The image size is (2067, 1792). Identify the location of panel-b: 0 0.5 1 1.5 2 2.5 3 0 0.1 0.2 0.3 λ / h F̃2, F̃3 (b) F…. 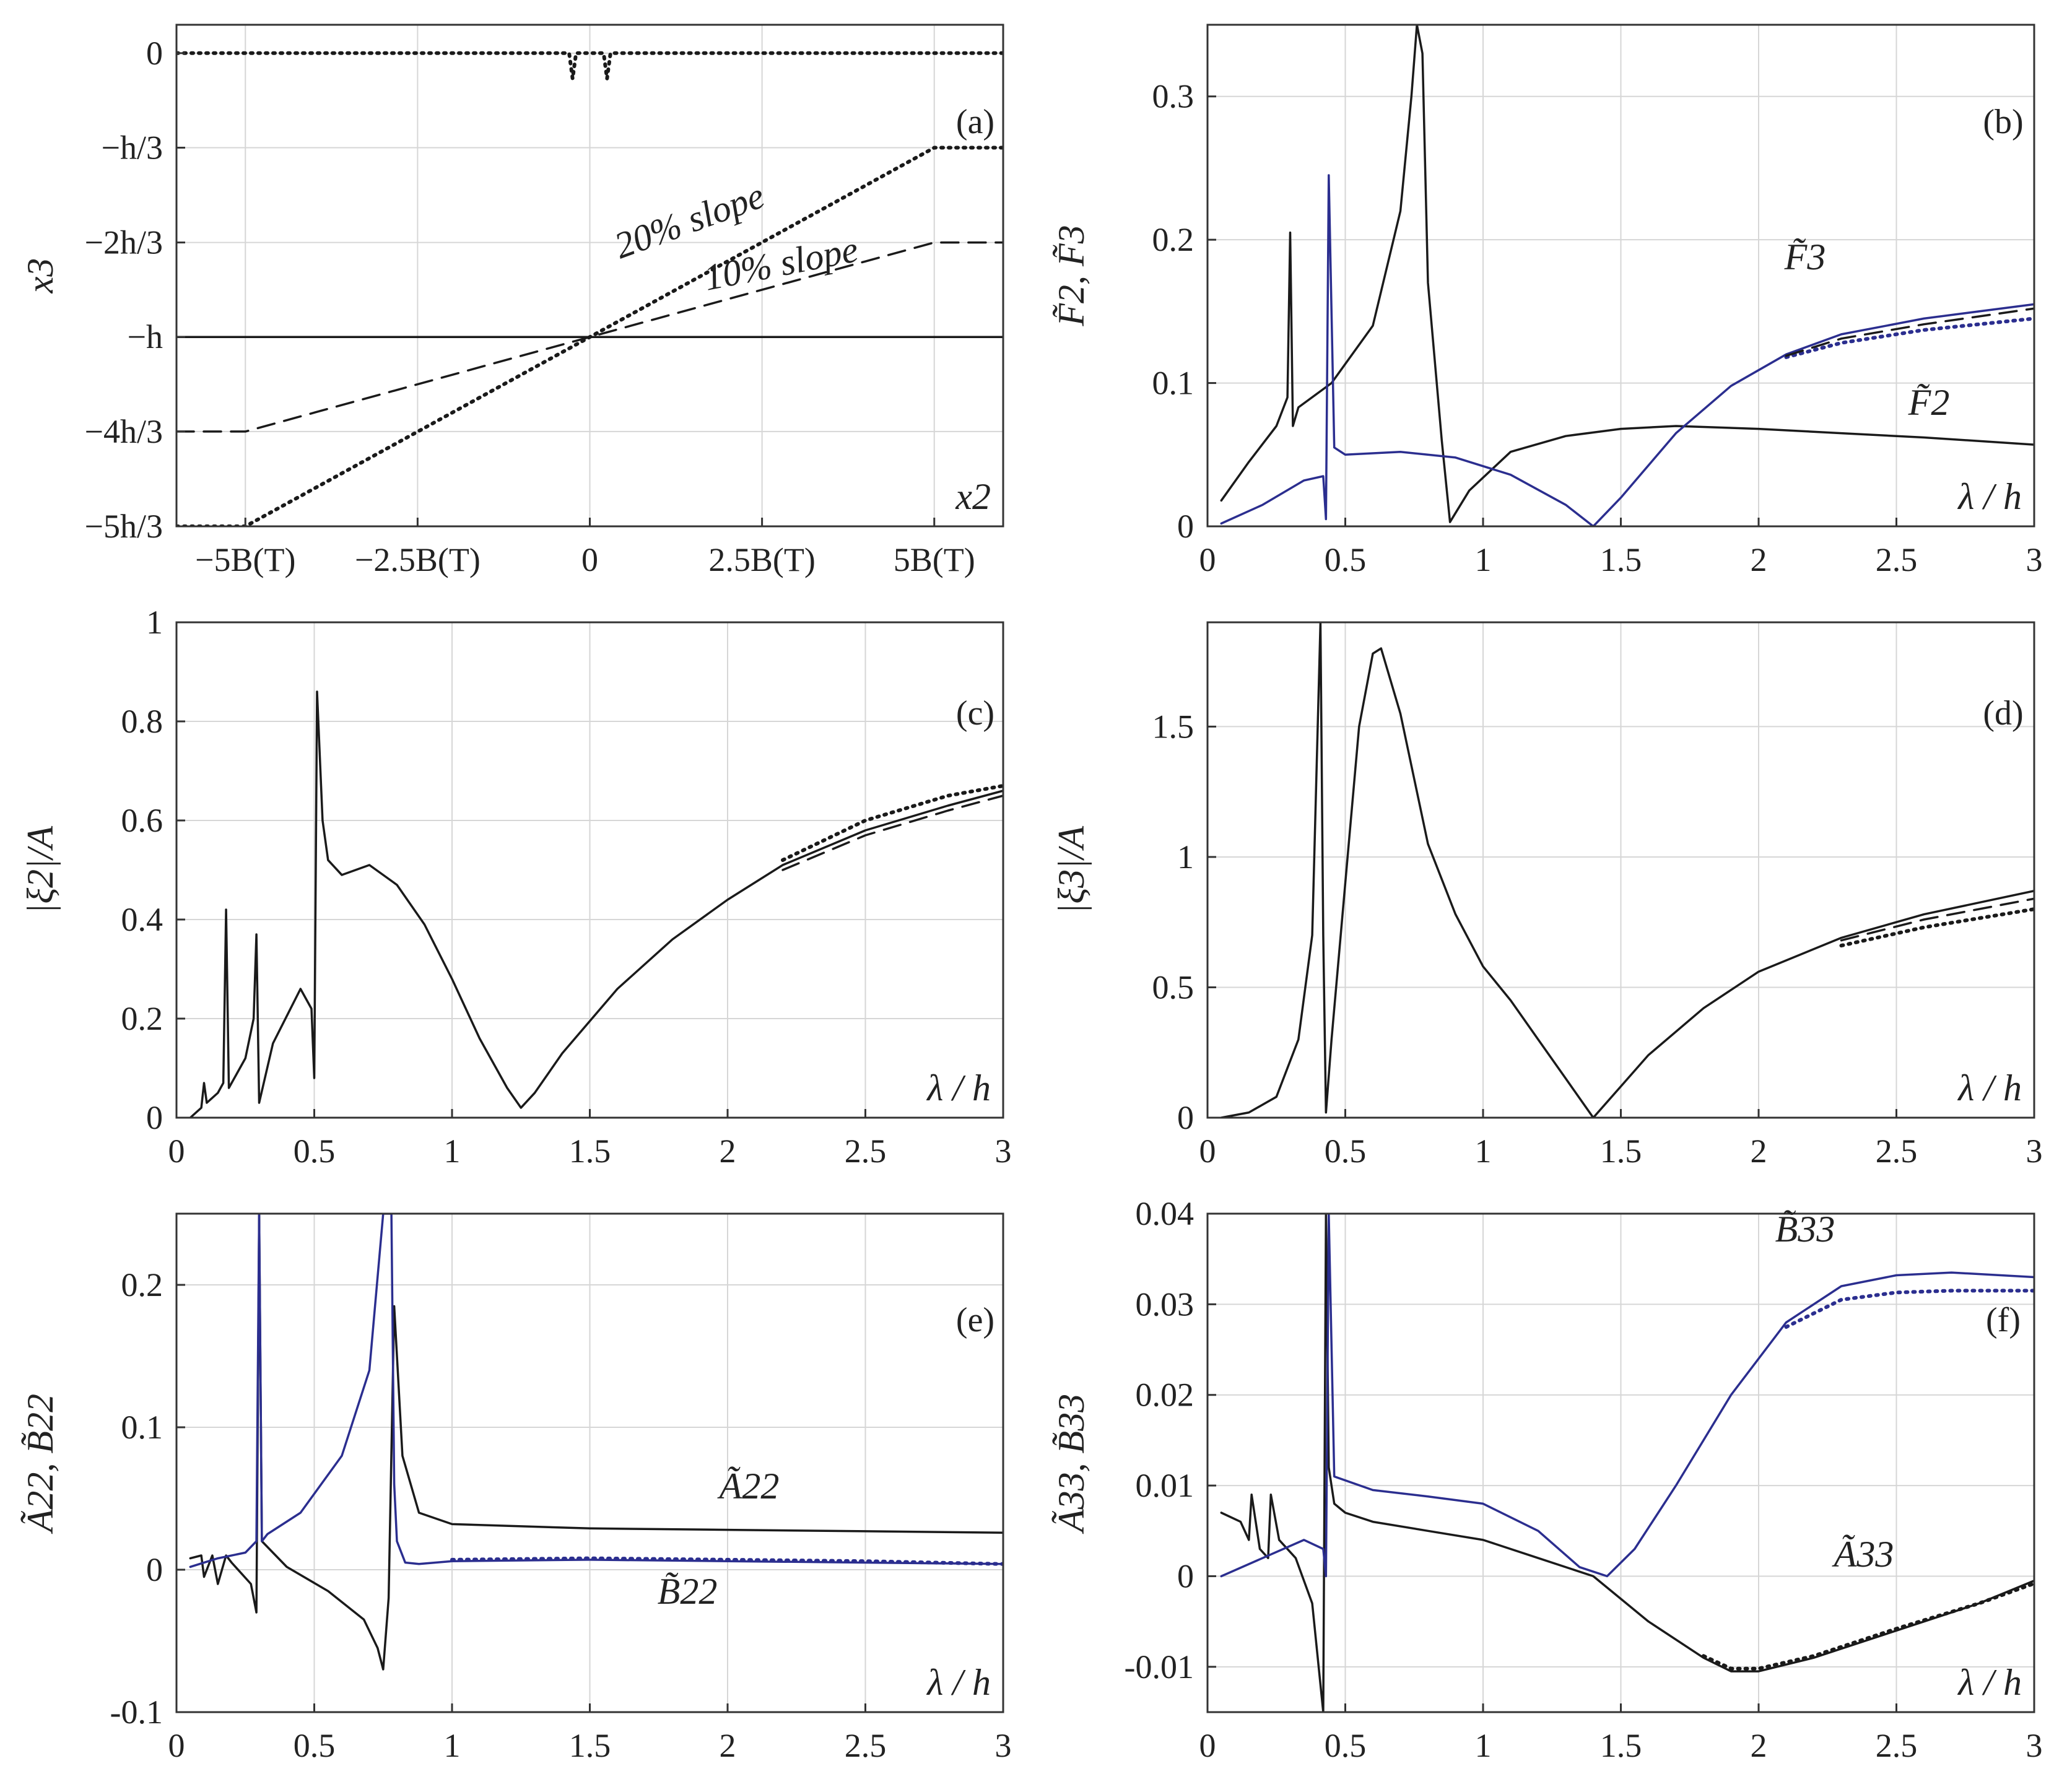
(1547, 301).